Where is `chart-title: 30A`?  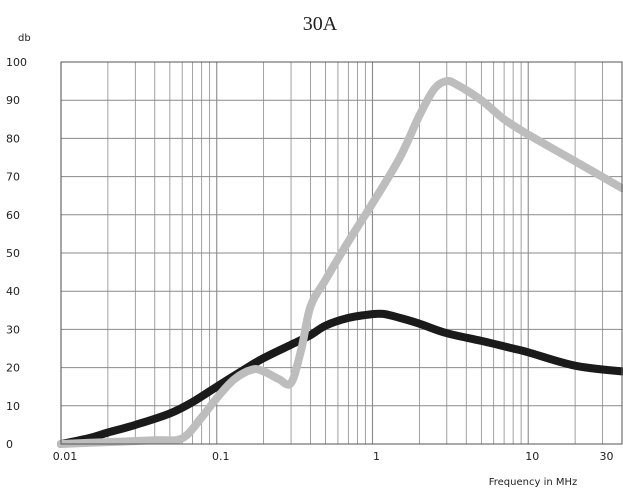 chart-title: 30A is located at coordinates (320, 24).